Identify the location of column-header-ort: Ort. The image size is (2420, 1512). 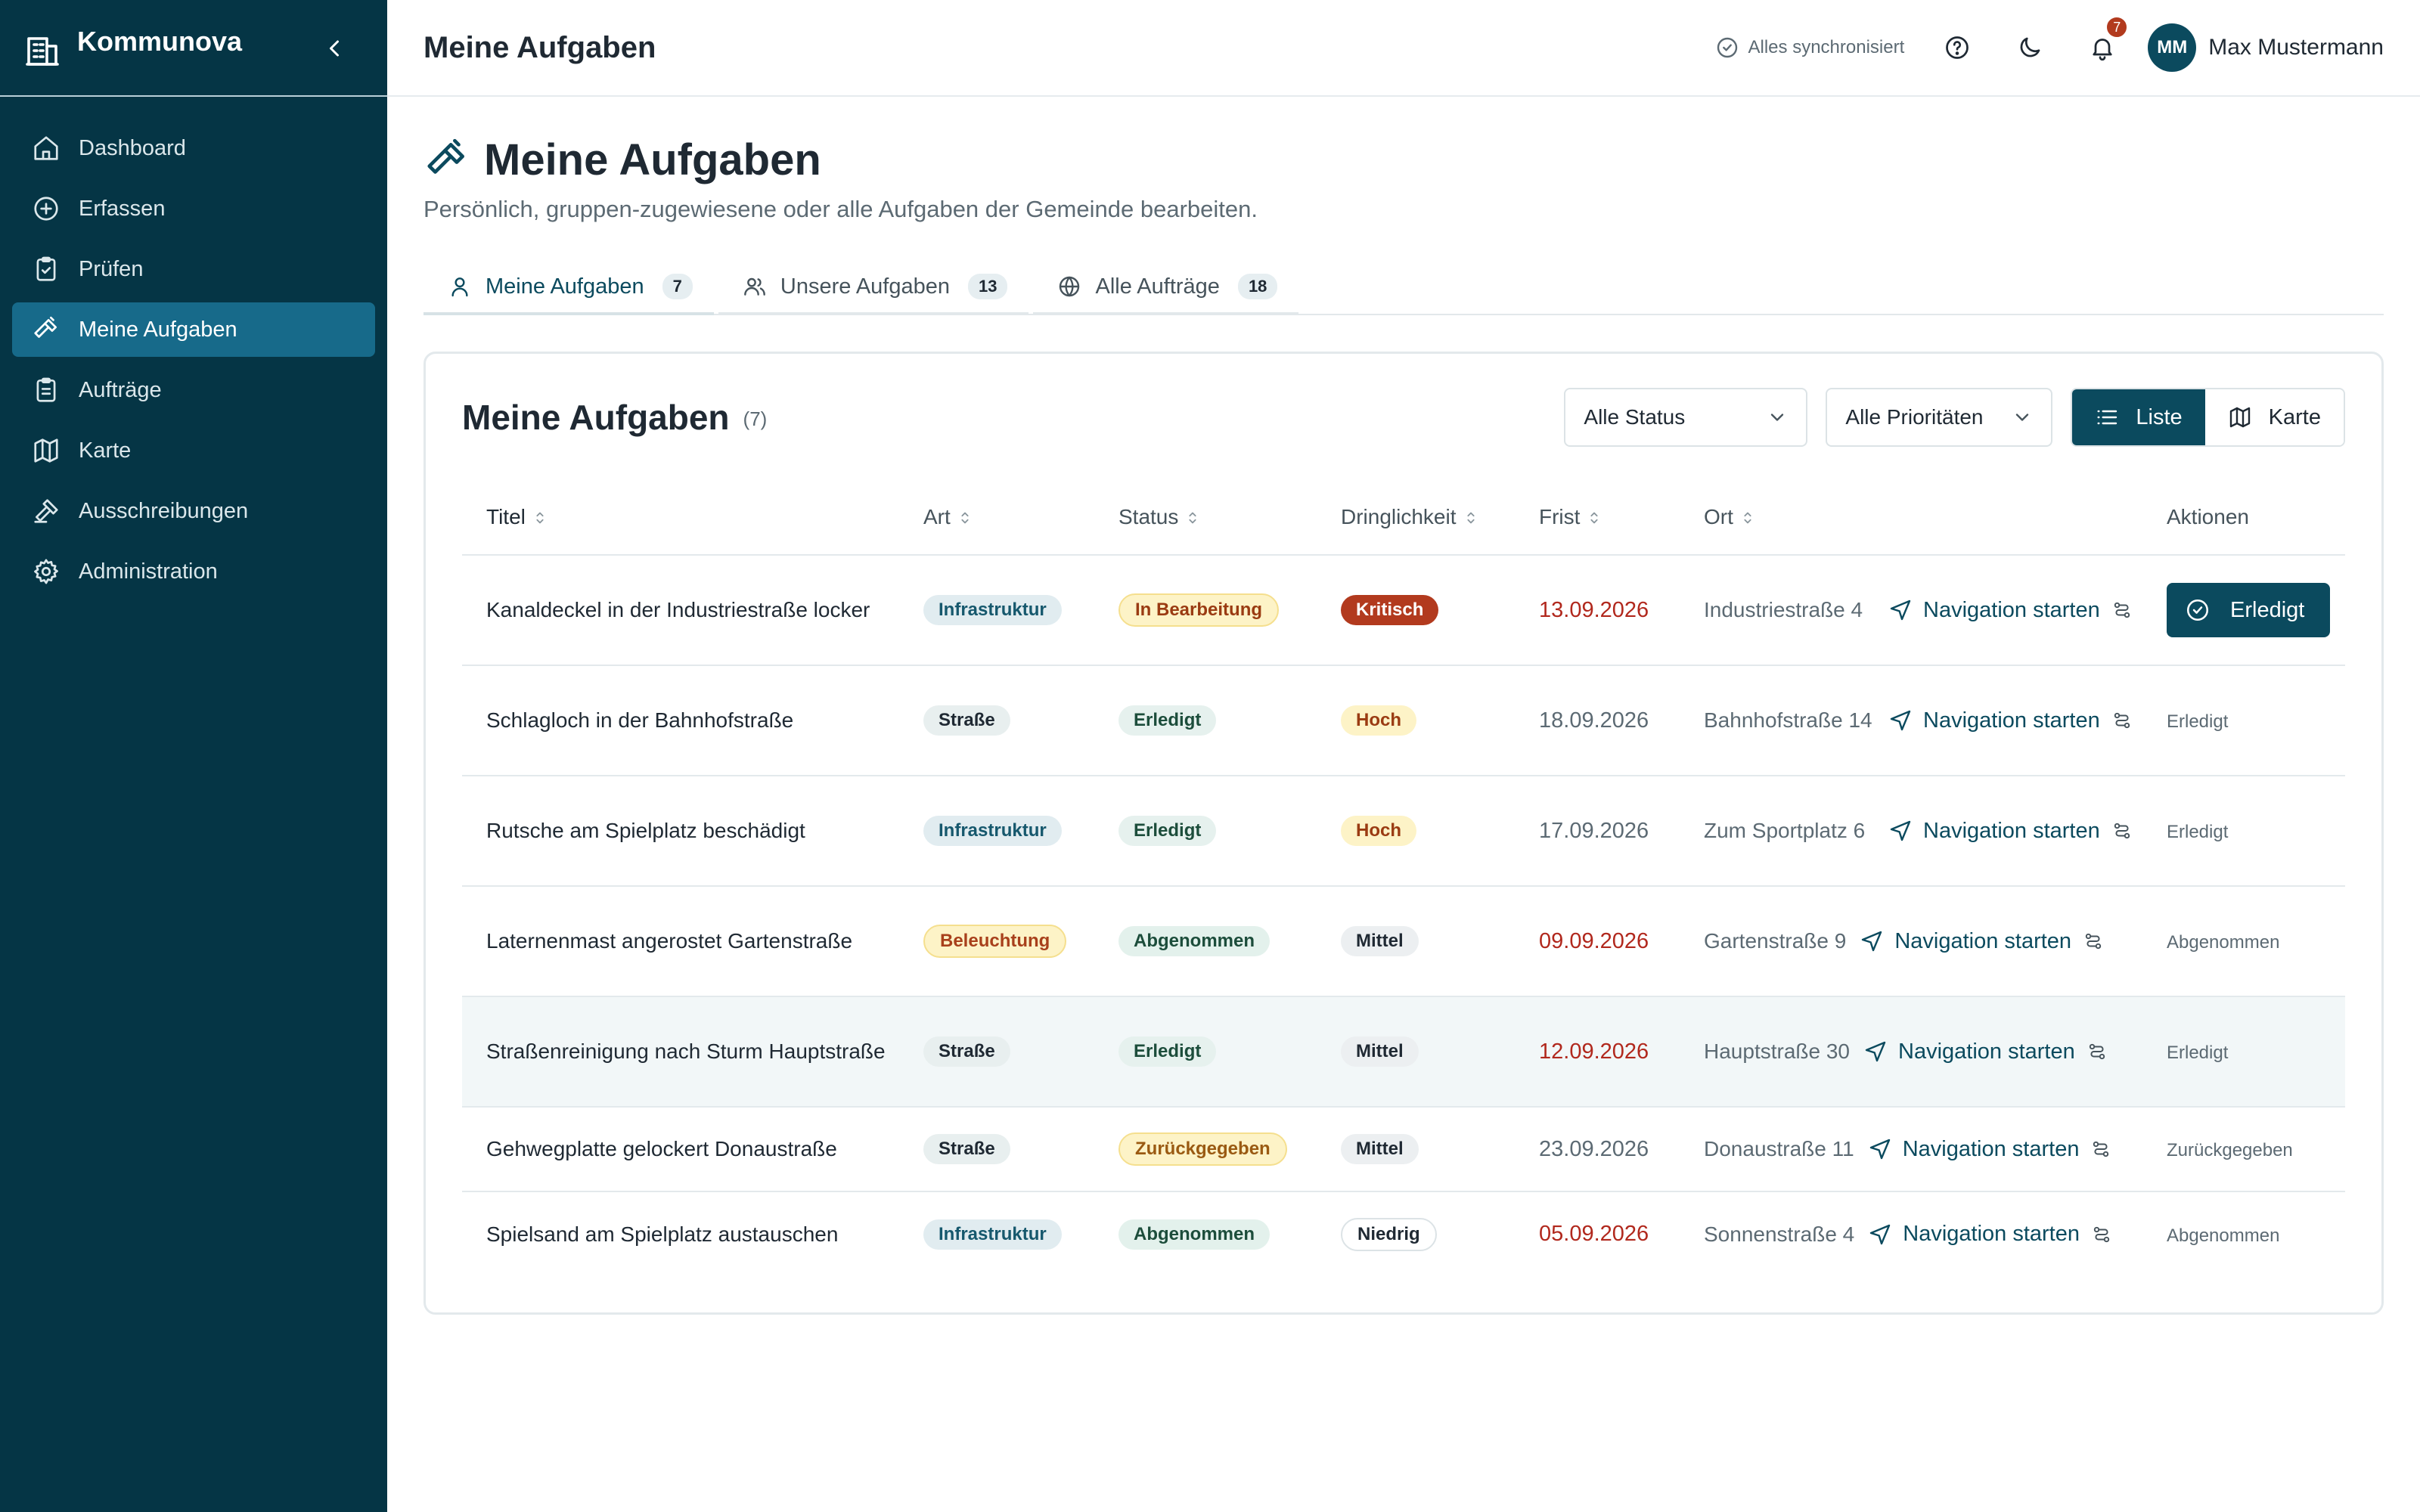
(1911, 517).